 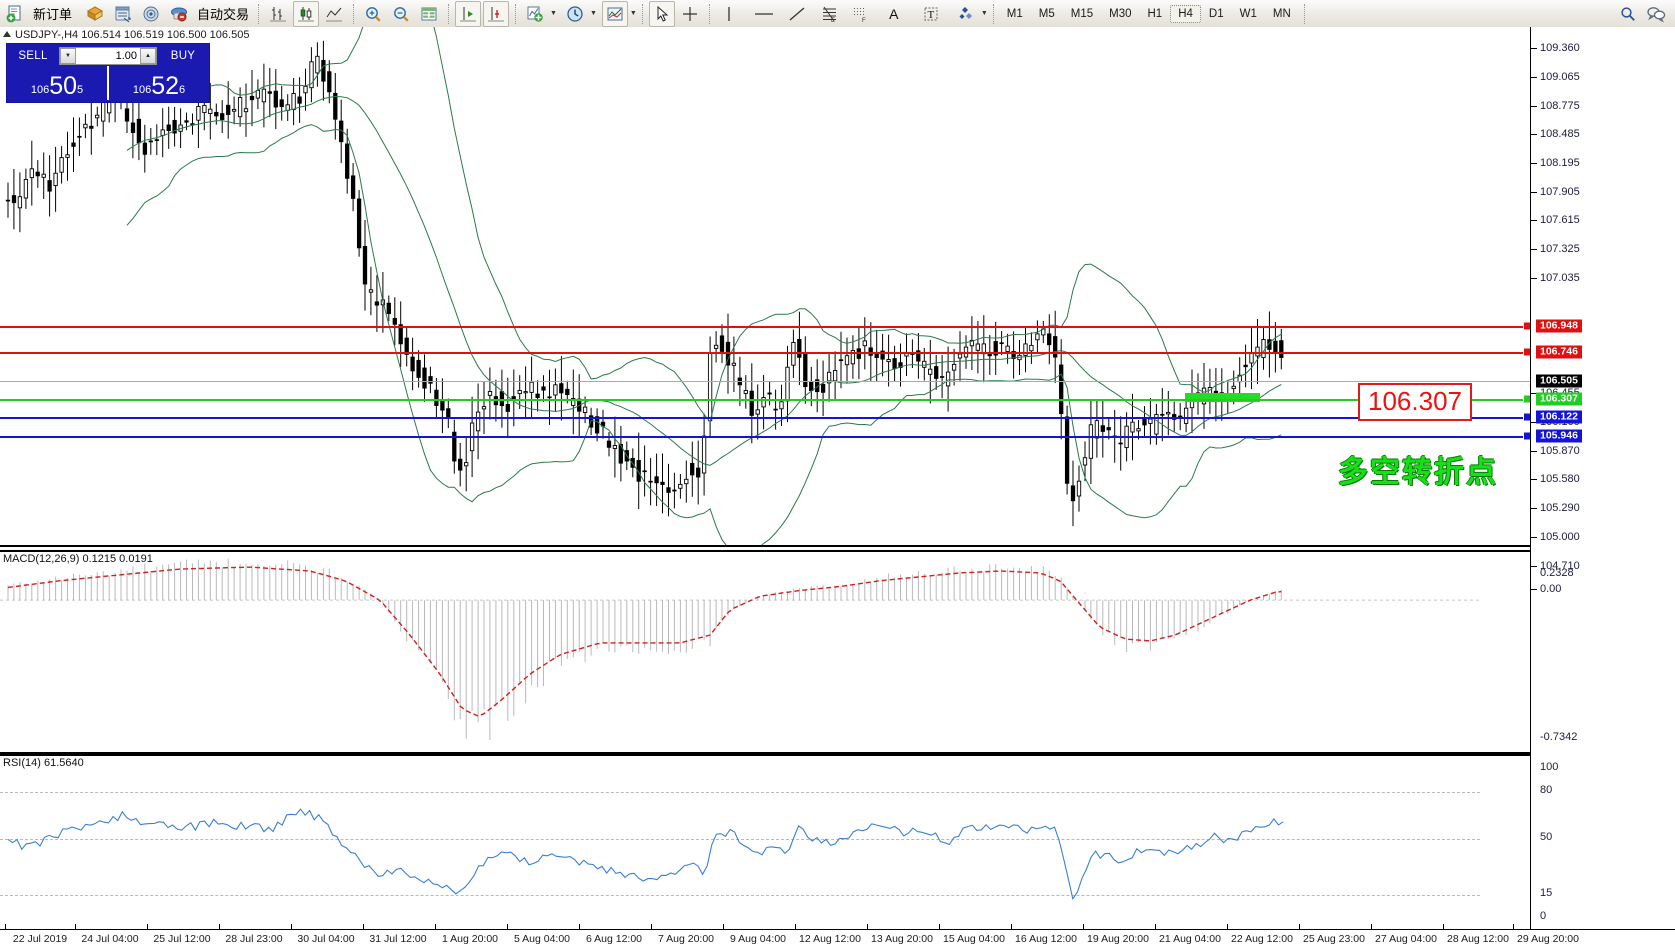 What do you see at coordinates (1559, 436) in the screenshot?
I see `scale-level-label-support: 105.946` at bounding box center [1559, 436].